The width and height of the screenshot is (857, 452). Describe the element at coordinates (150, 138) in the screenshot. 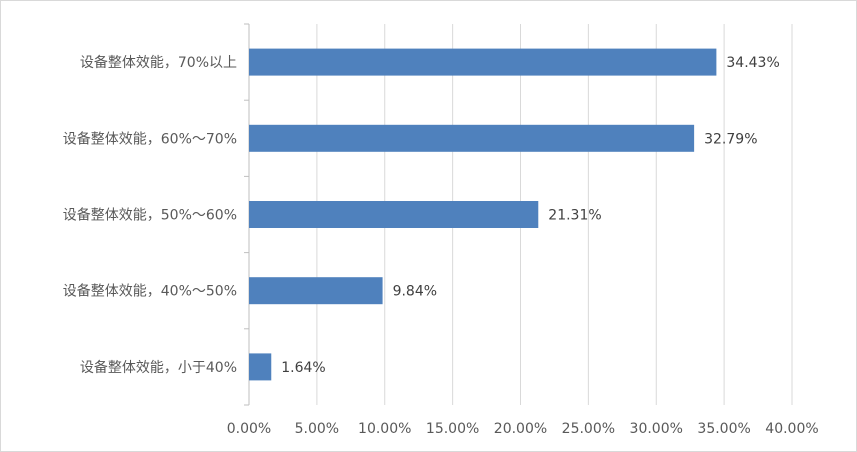

I see `category-label: 设备整体效能，60%～70%` at that location.